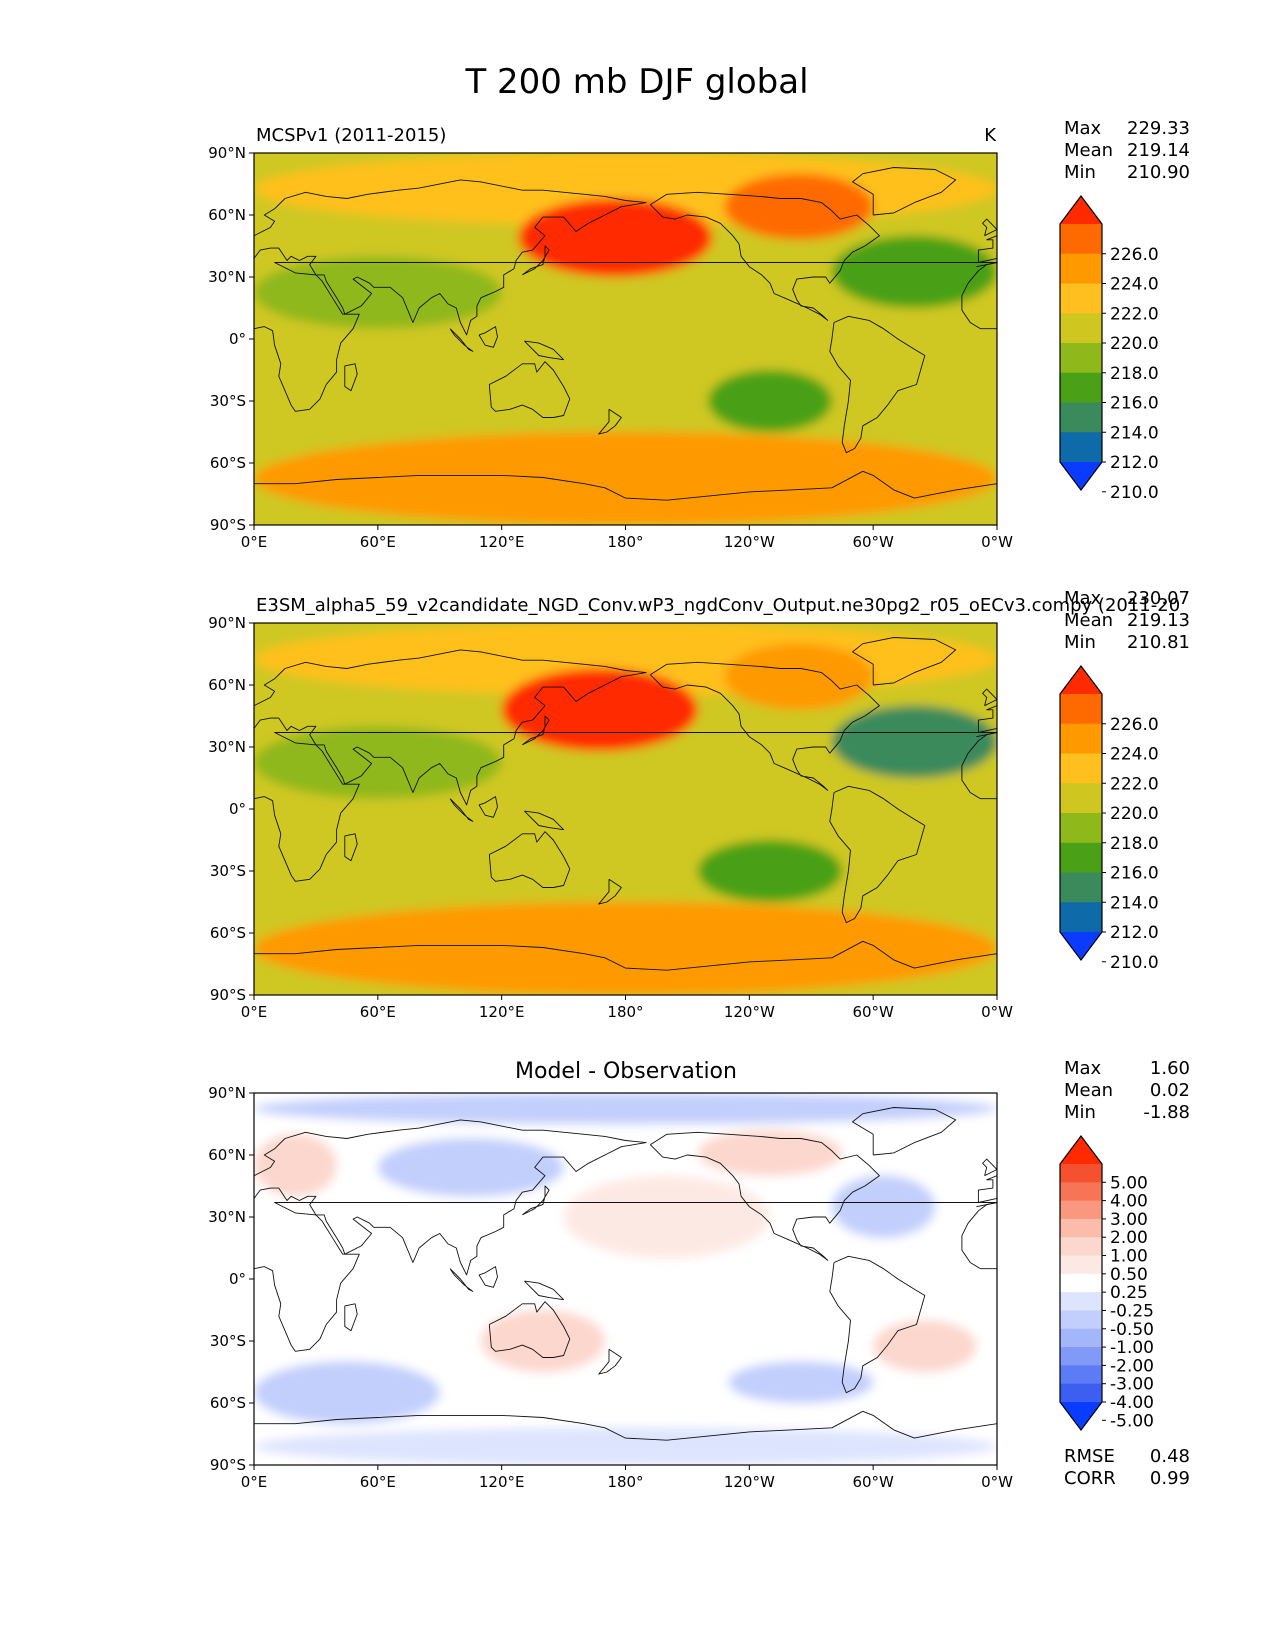 The height and width of the screenshot is (1650, 1275). I want to click on stat-min-value: 210.90, so click(1158, 172).